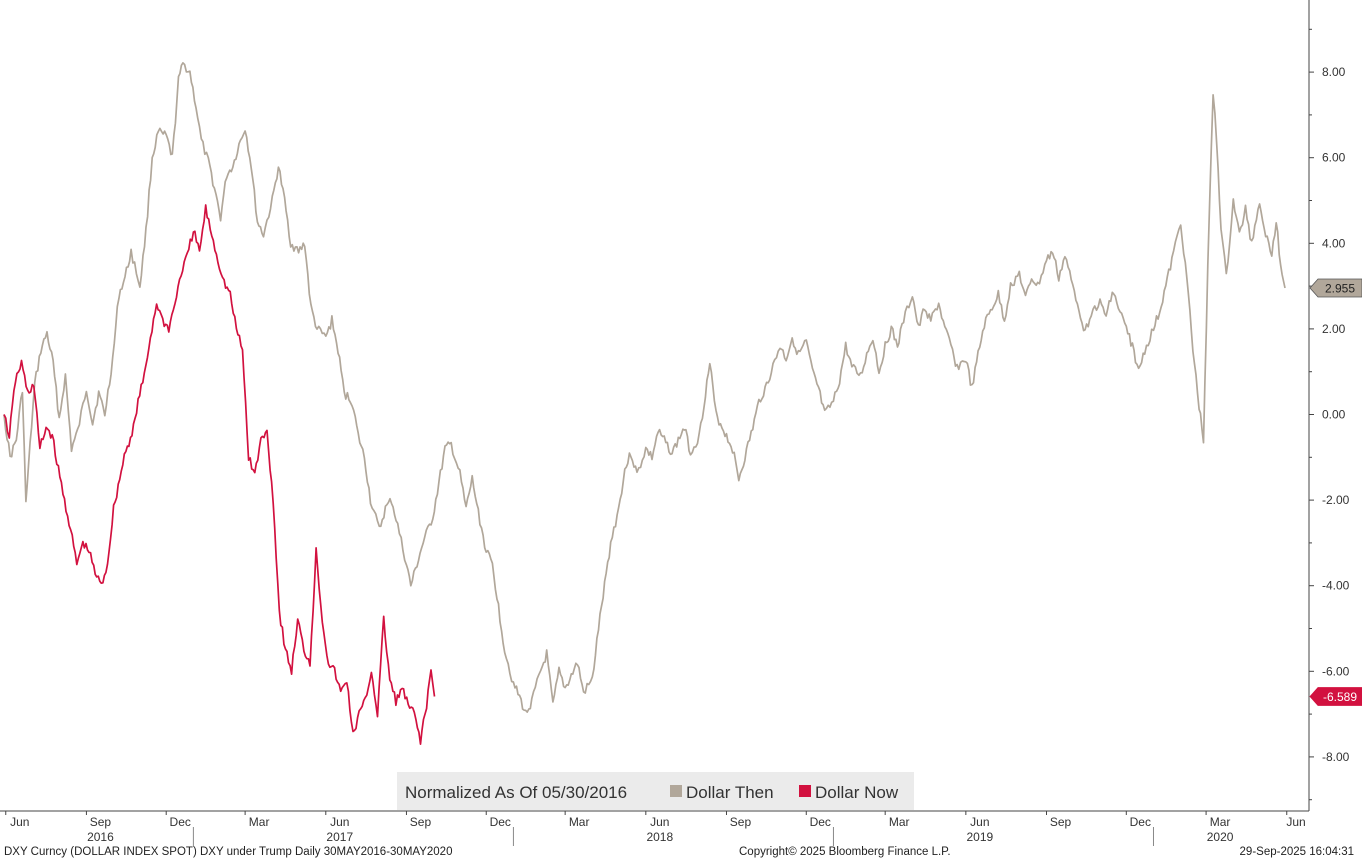 The width and height of the screenshot is (1362, 863). What do you see at coordinates (1340, 289) in the screenshot?
I see `value-tag-label: 2.955` at bounding box center [1340, 289].